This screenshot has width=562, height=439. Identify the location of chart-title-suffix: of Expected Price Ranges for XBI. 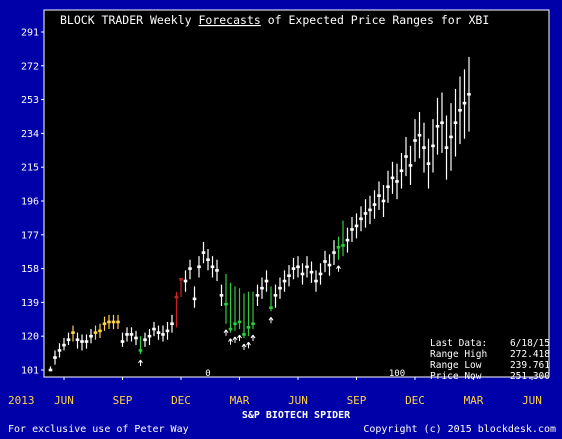
(375, 20).